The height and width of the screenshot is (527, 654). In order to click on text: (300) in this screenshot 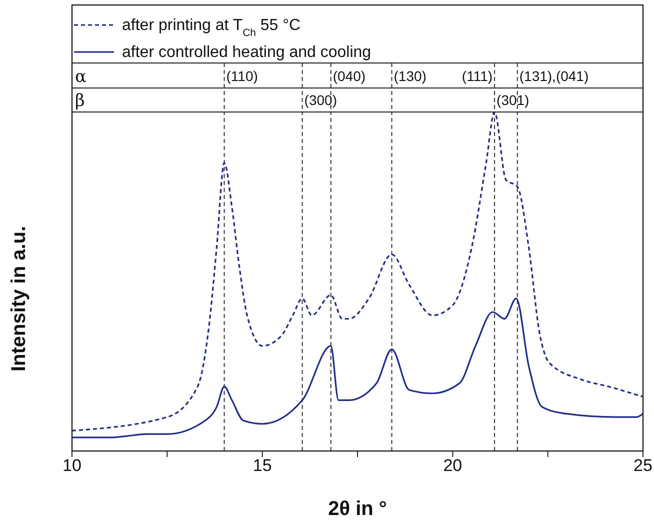, I will do `click(320, 100)`.